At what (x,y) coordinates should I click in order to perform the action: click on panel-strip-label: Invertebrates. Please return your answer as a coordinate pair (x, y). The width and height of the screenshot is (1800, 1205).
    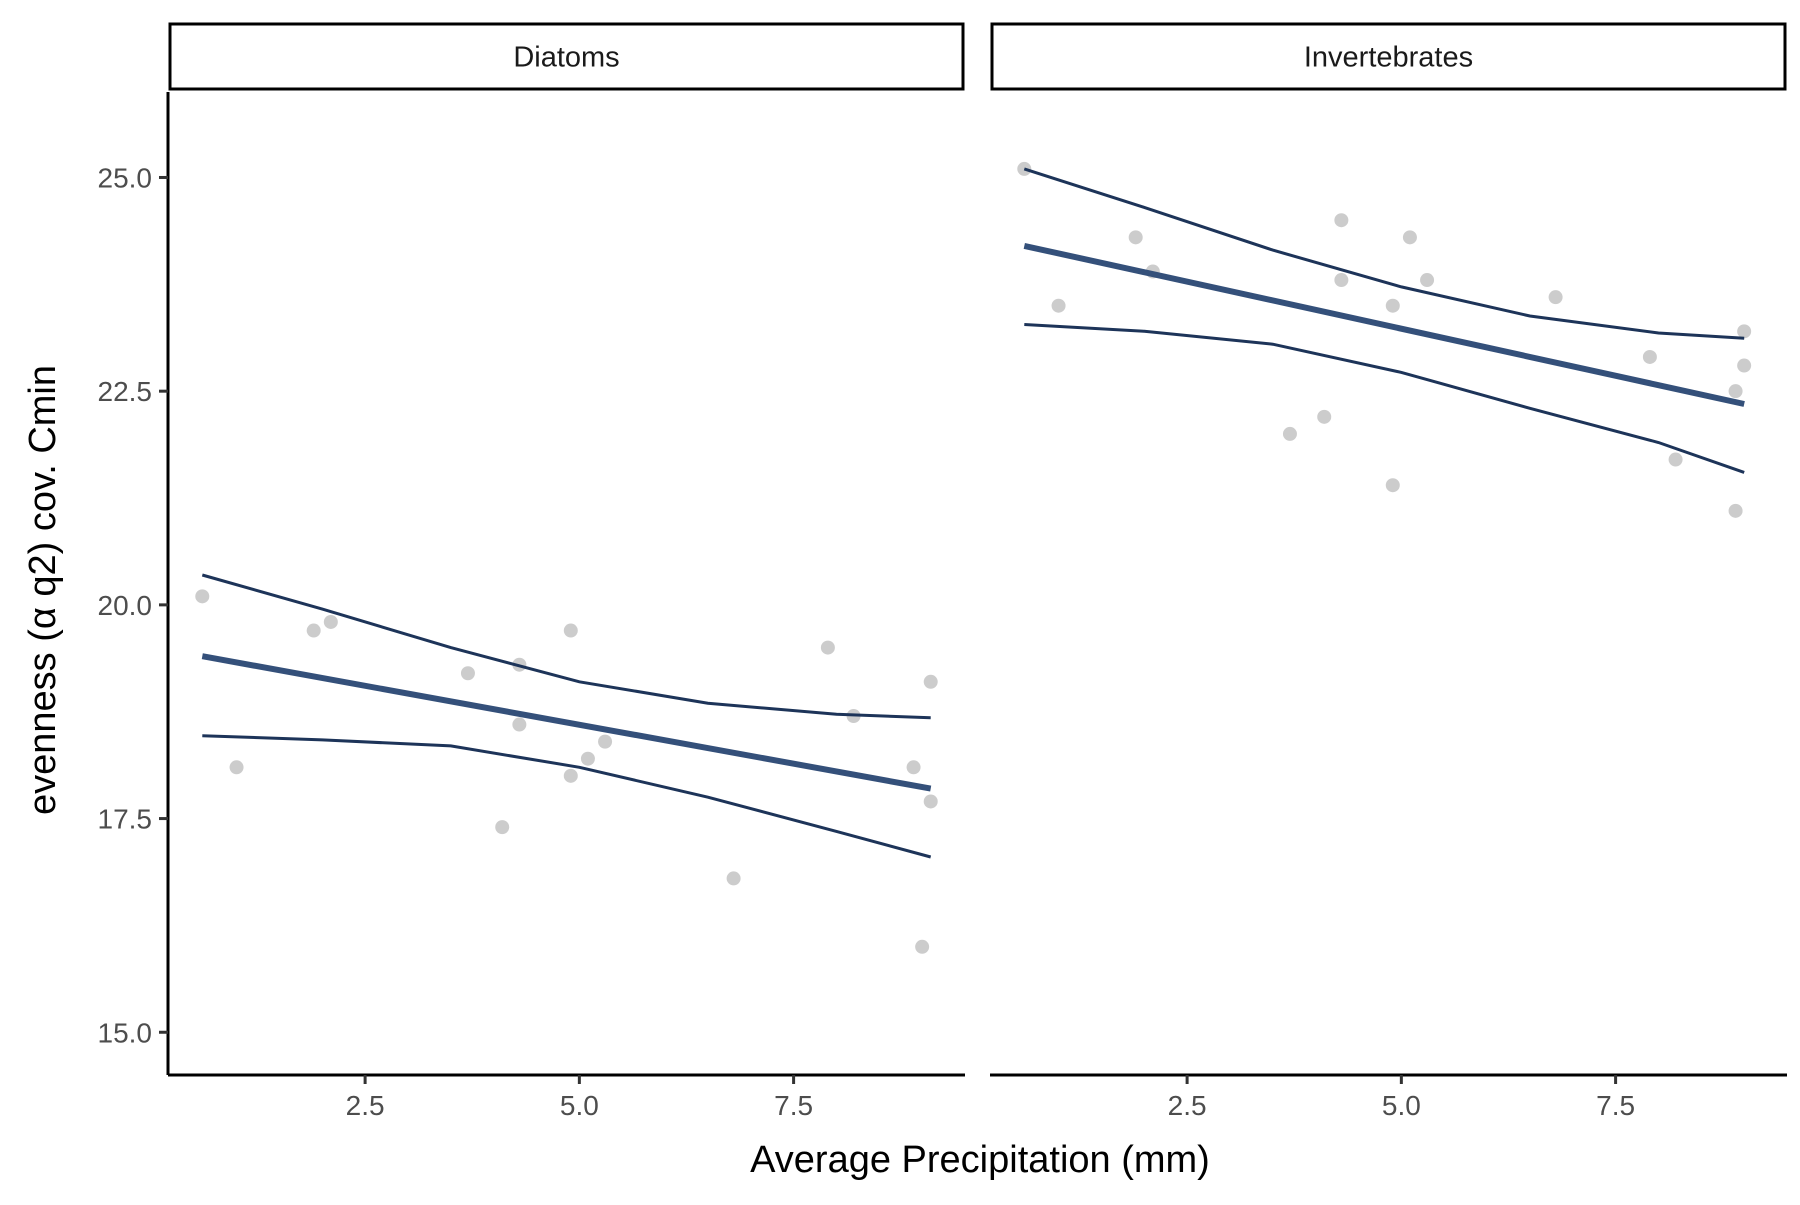
    Looking at the image, I should click on (1388, 58).